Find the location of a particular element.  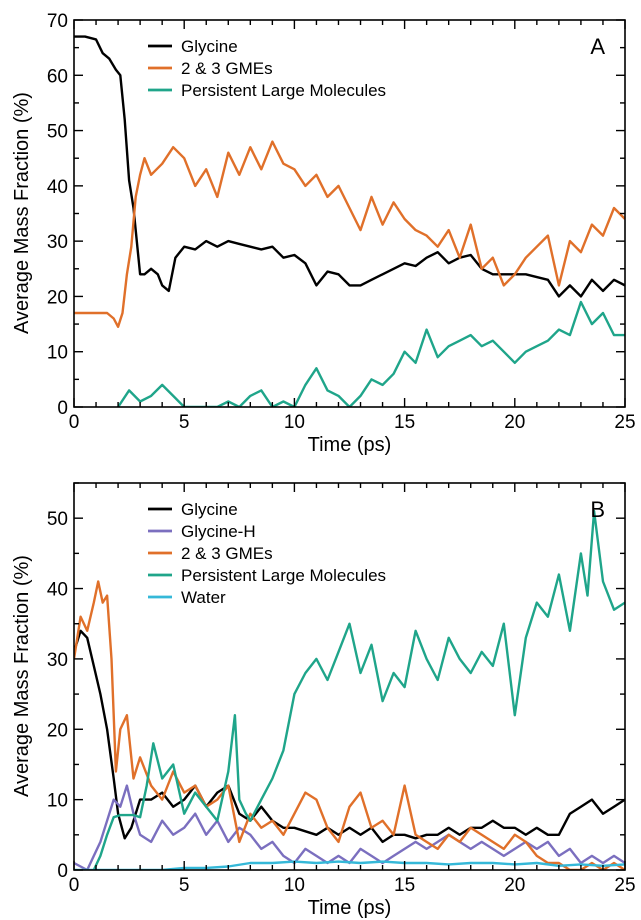

legend-label-water: Water is located at coordinates (203, 597).